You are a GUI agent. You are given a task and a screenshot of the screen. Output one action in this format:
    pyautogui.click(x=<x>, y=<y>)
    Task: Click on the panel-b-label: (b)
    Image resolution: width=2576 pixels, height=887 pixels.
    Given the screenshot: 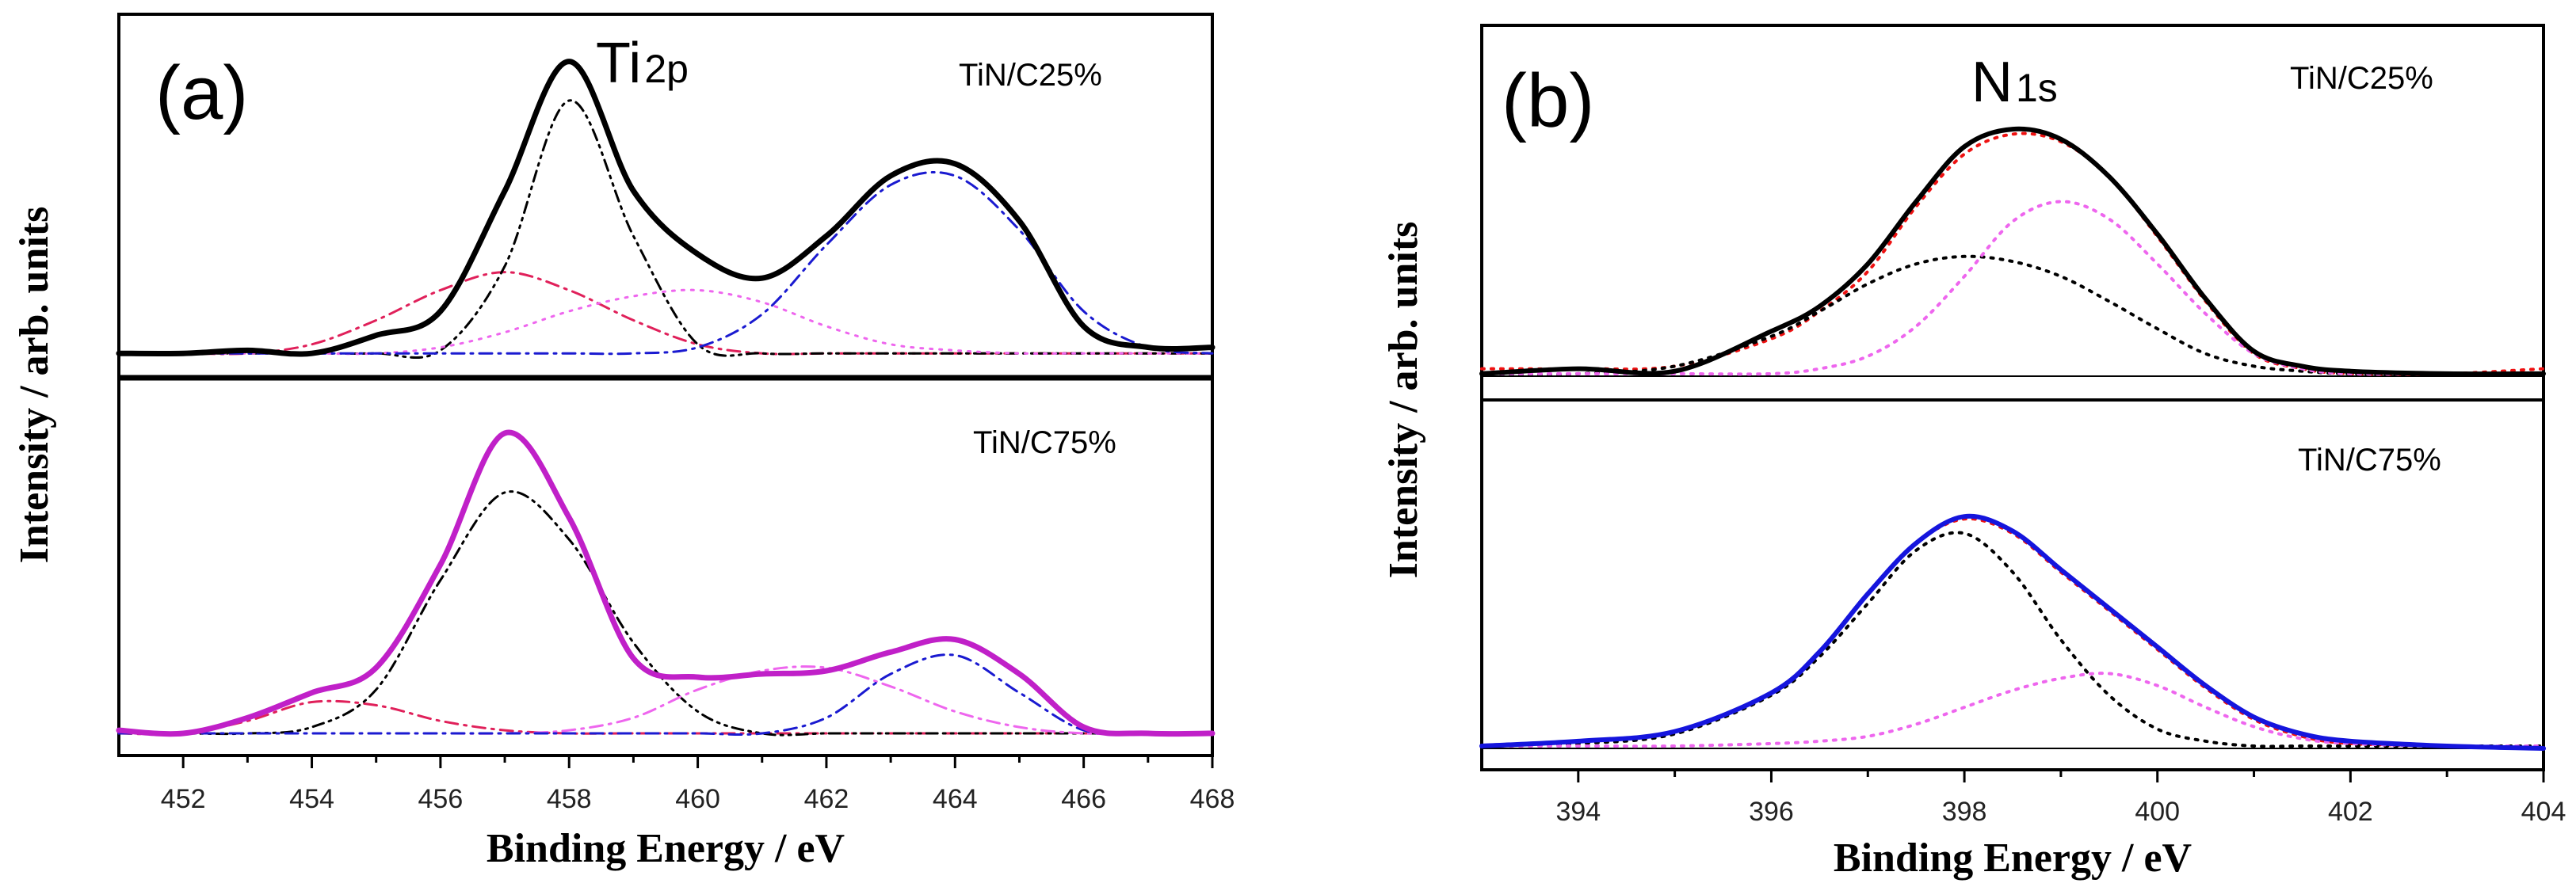 What is the action you would take?
    pyautogui.click(x=1548, y=101)
    